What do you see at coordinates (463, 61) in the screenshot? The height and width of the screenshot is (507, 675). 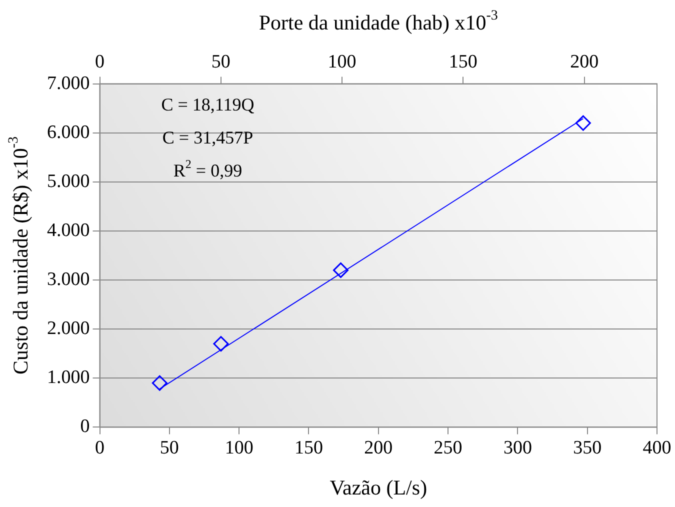 I see `x2-tick-label: 150` at bounding box center [463, 61].